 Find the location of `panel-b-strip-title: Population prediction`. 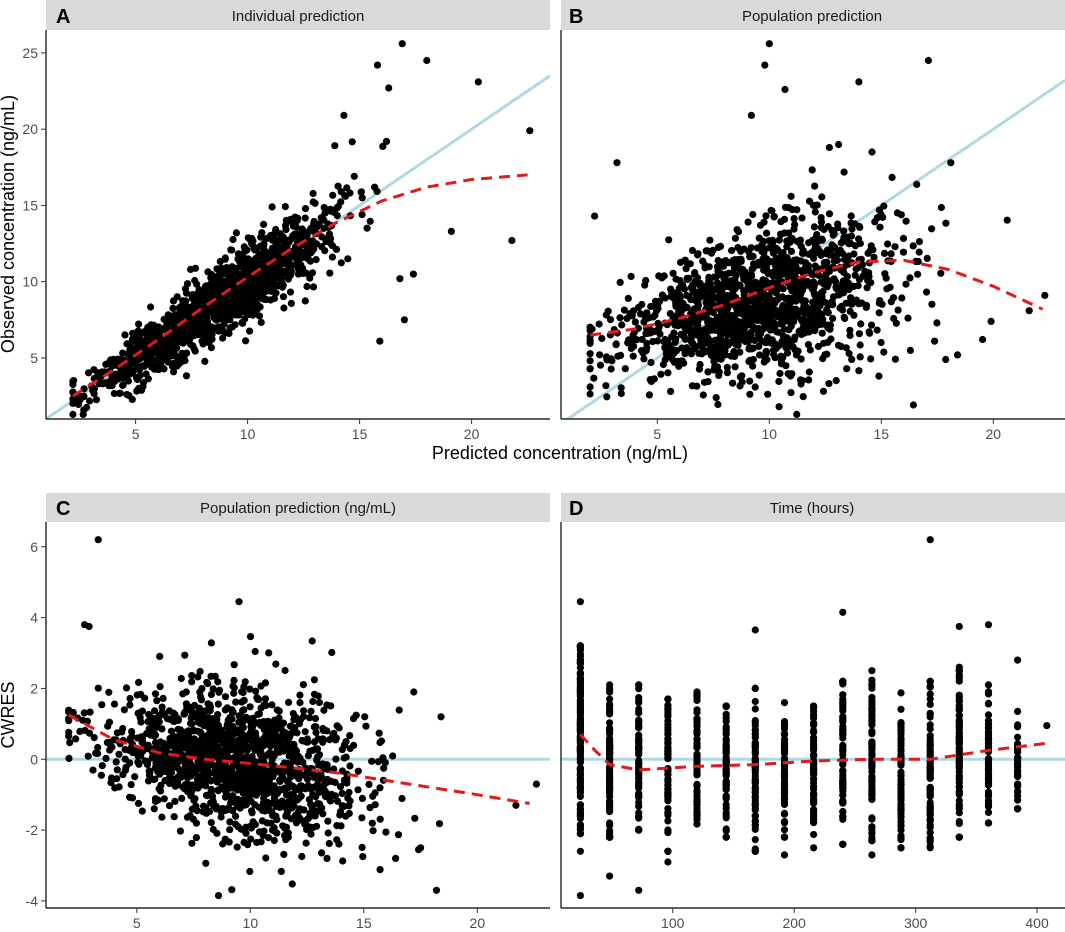

panel-b-strip-title: Population prediction is located at coordinates (812, 16).